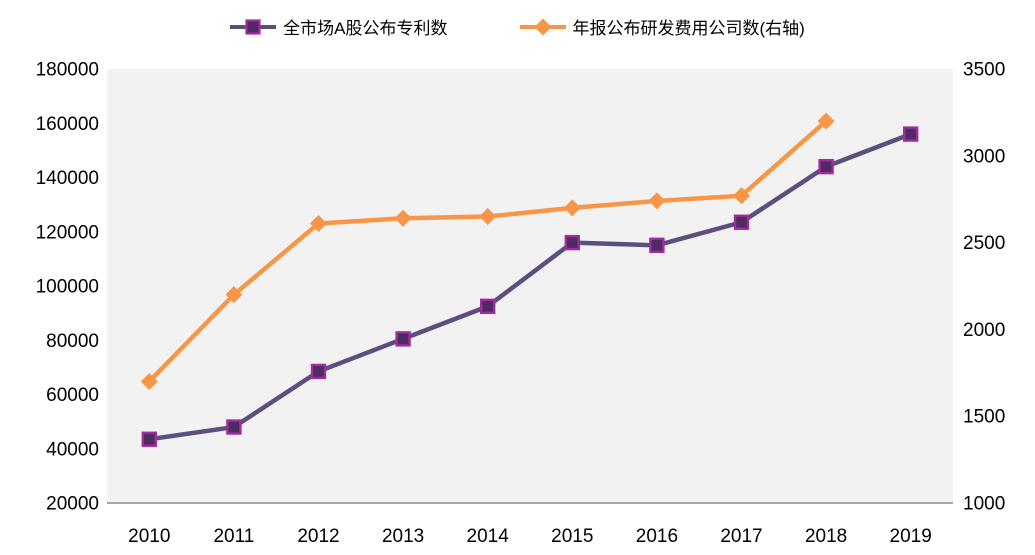 This screenshot has height=555, width=1035. What do you see at coordinates (911, 536) in the screenshot?
I see `x-tick-label: 2019` at bounding box center [911, 536].